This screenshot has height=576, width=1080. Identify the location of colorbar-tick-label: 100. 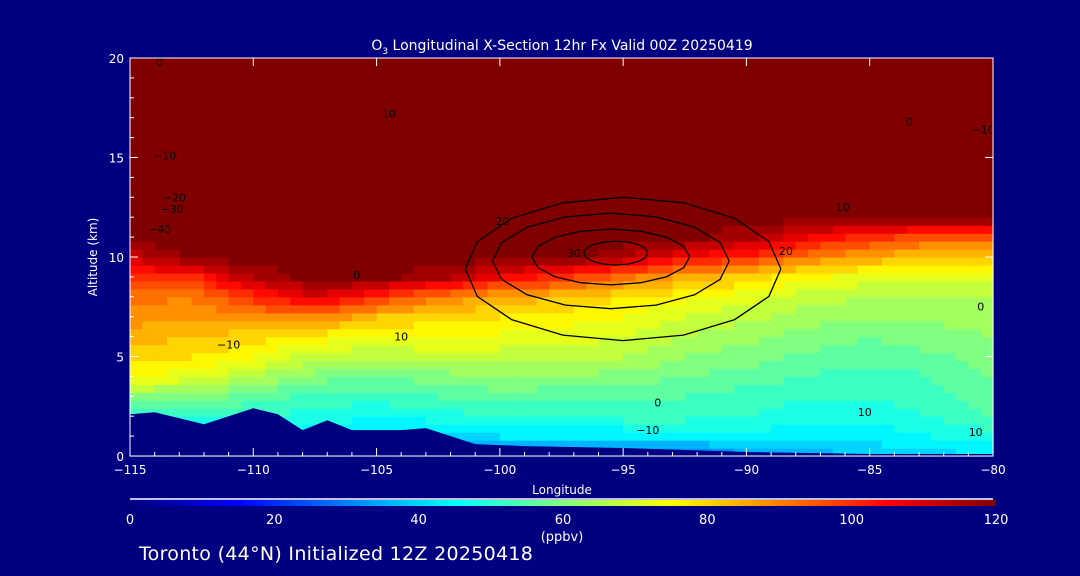
(851, 520).